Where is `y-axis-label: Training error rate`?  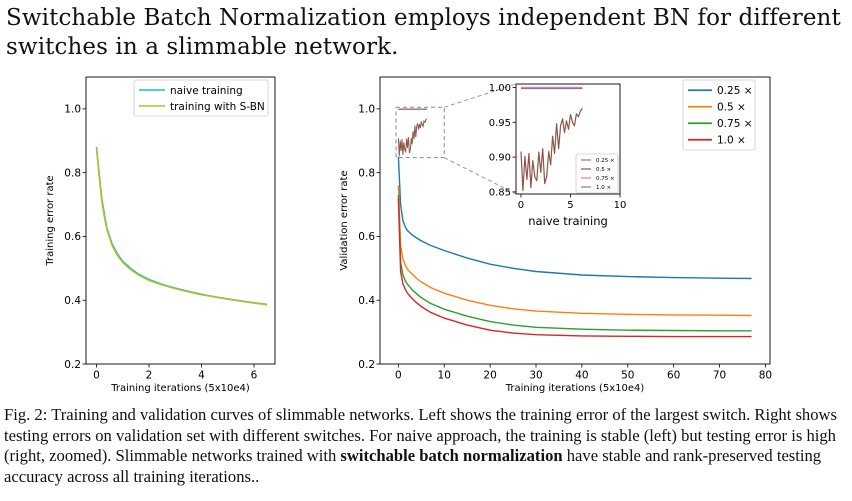 y-axis-label: Training error rate is located at coordinates (50, 220).